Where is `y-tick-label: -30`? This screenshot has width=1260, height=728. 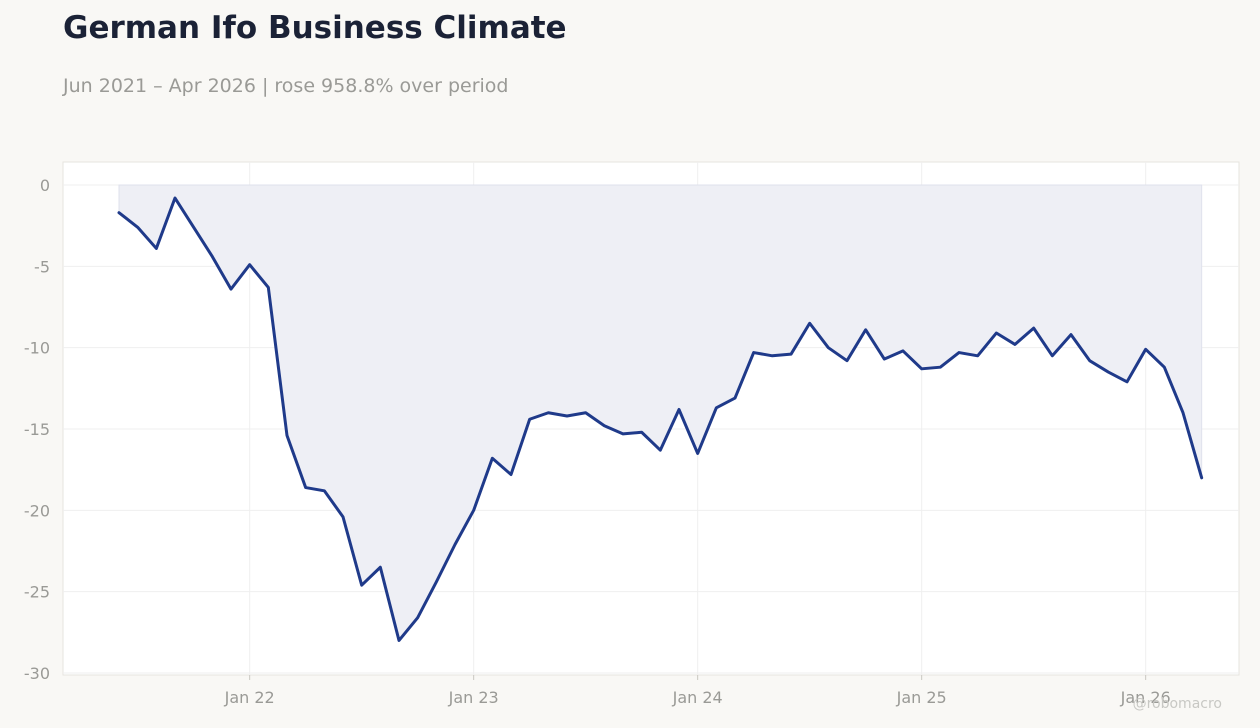 y-tick-label: -30 is located at coordinates (37, 673).